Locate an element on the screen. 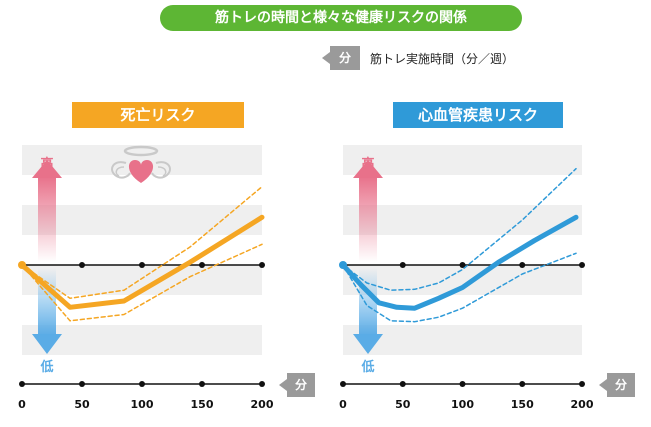 The height and width of the screenshot is (427, 651). x-axis-unit-cardio: 分 is located at coordinates (617, 385).